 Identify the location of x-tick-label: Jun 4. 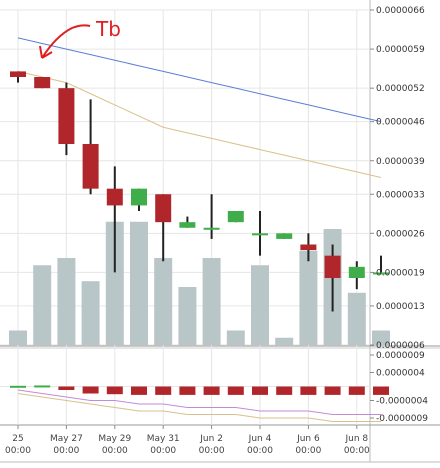
(260, 439).